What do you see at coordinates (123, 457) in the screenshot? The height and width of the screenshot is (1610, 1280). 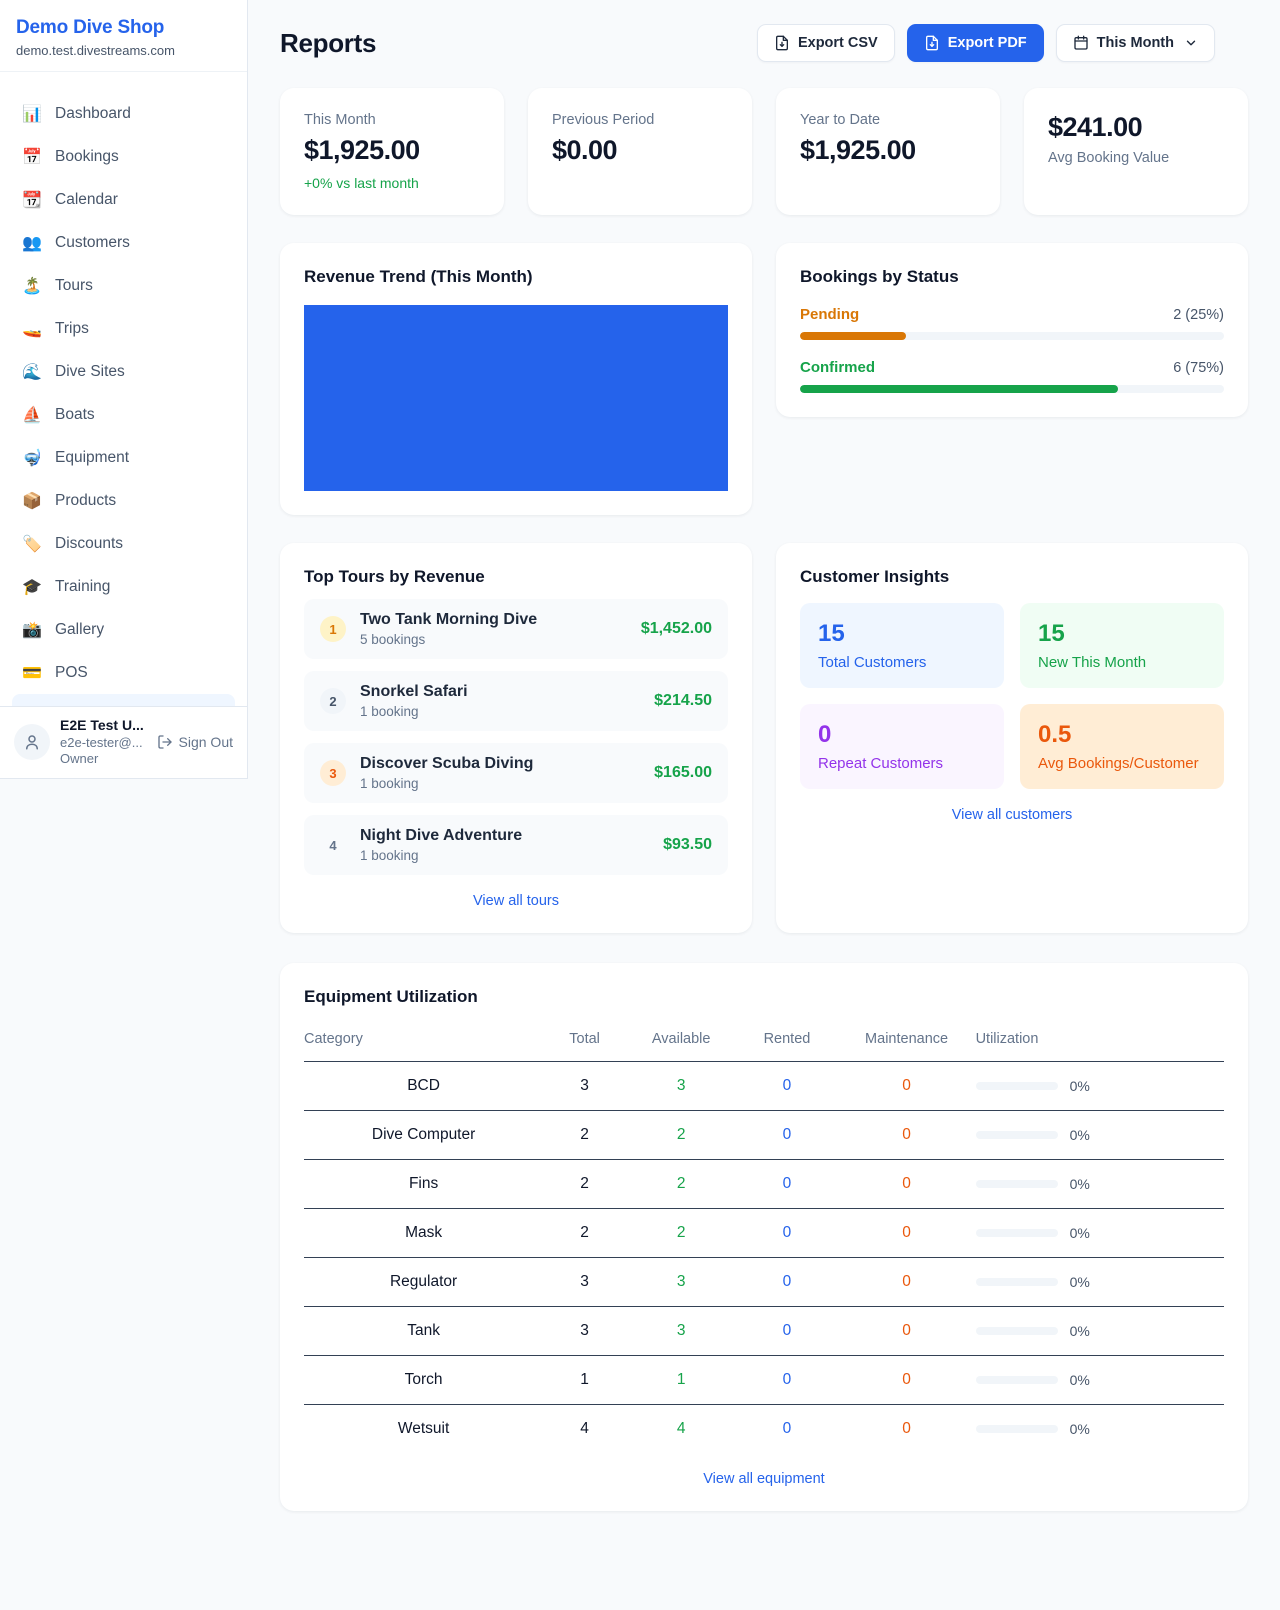 I see `sidebar-item-equipment: 🤿 Equipment` at bounding box center [123, 457].